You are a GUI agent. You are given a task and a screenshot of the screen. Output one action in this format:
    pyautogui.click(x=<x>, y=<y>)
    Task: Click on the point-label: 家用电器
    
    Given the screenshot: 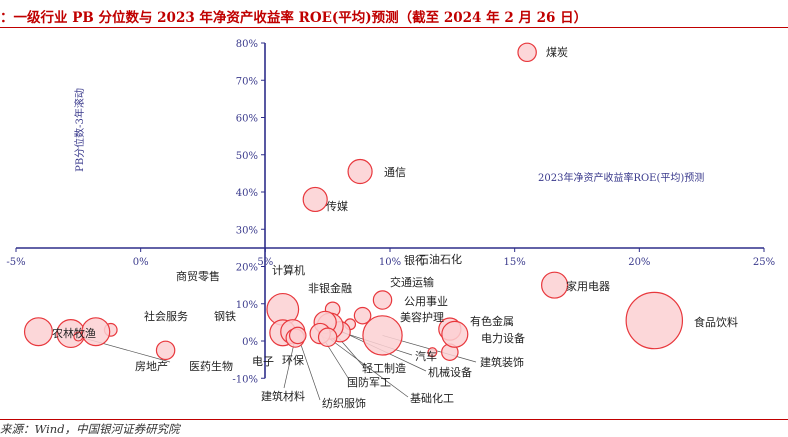 What is the action you would take?
    pyautogui.click(x=588, y=286)
    